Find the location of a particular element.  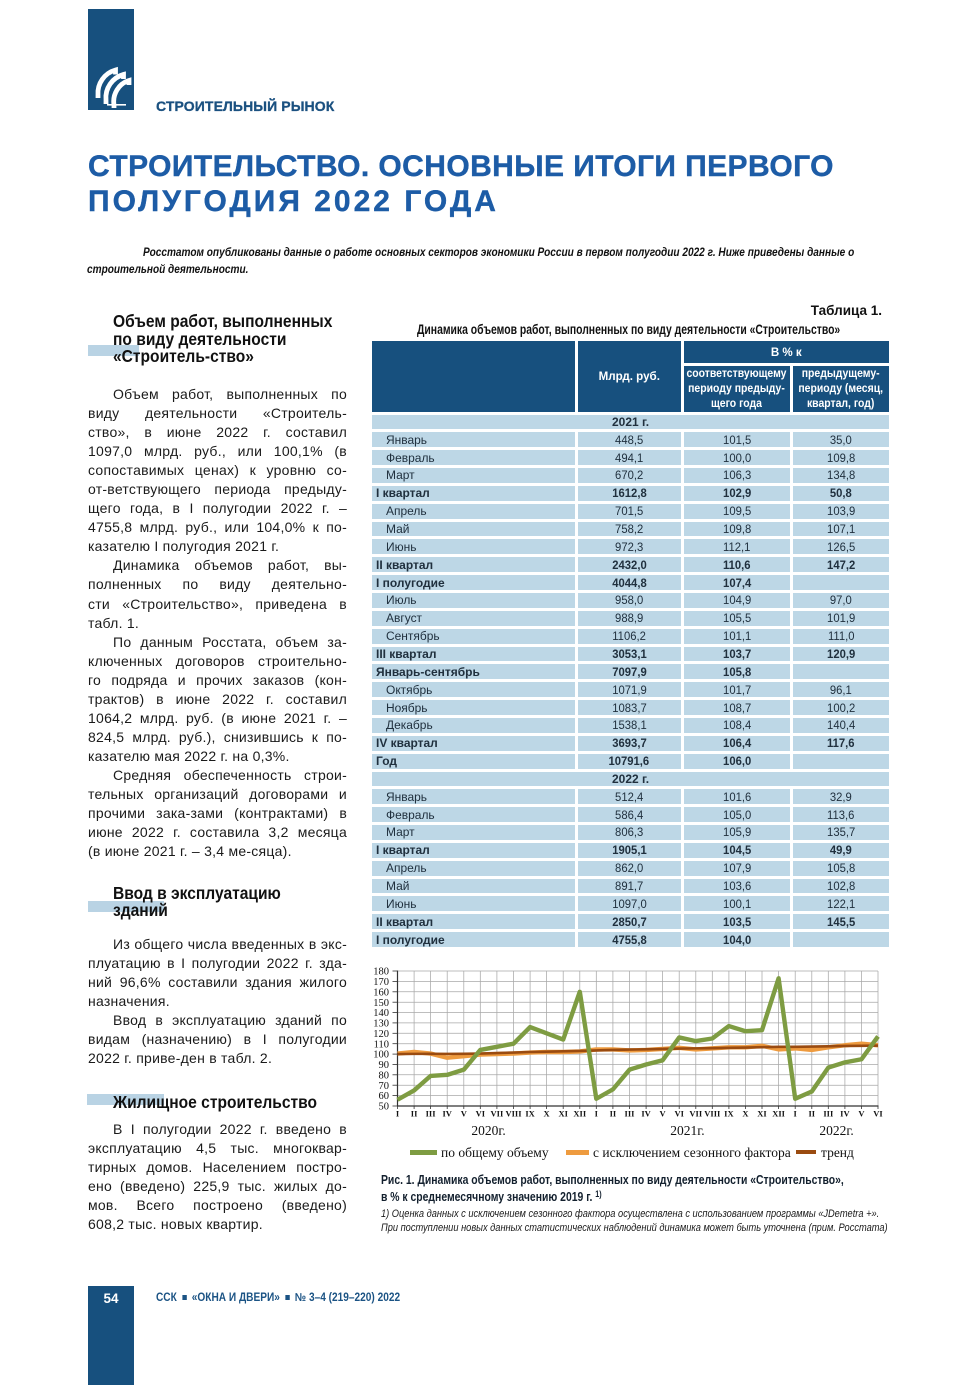

svg-text: 130 is located at coordinates (381, 1024).